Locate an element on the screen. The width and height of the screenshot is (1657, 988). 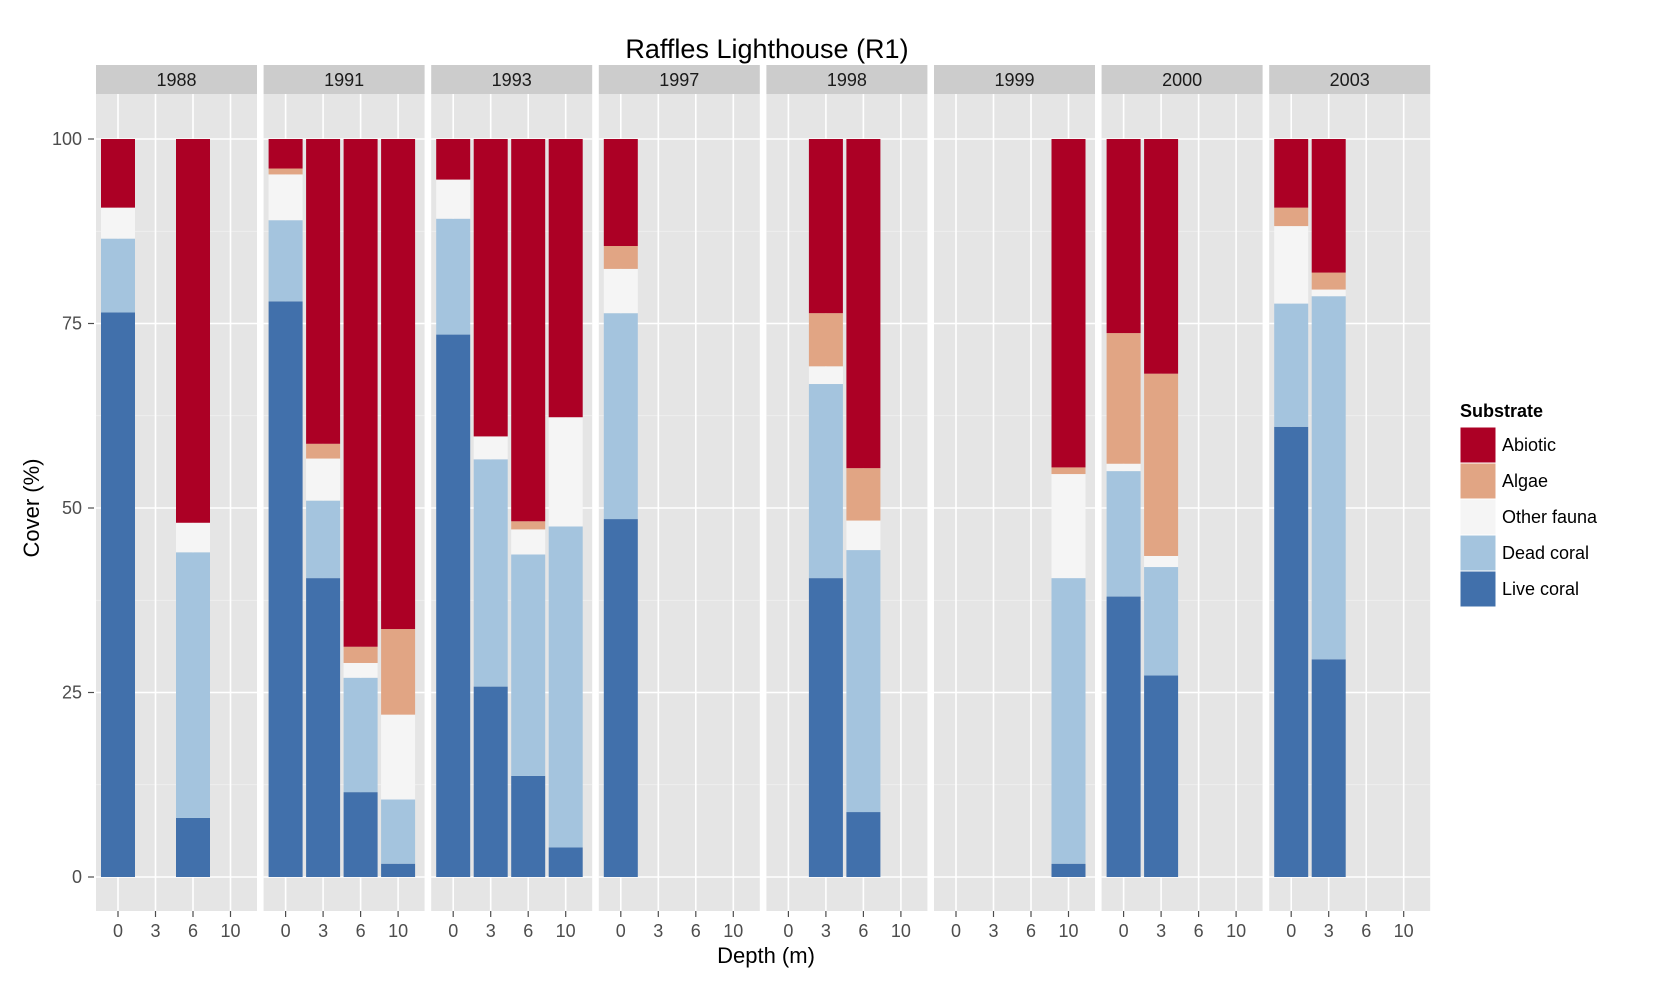
bar-segment-live-coral-2003-3m is located at coordinates (1328, 768).